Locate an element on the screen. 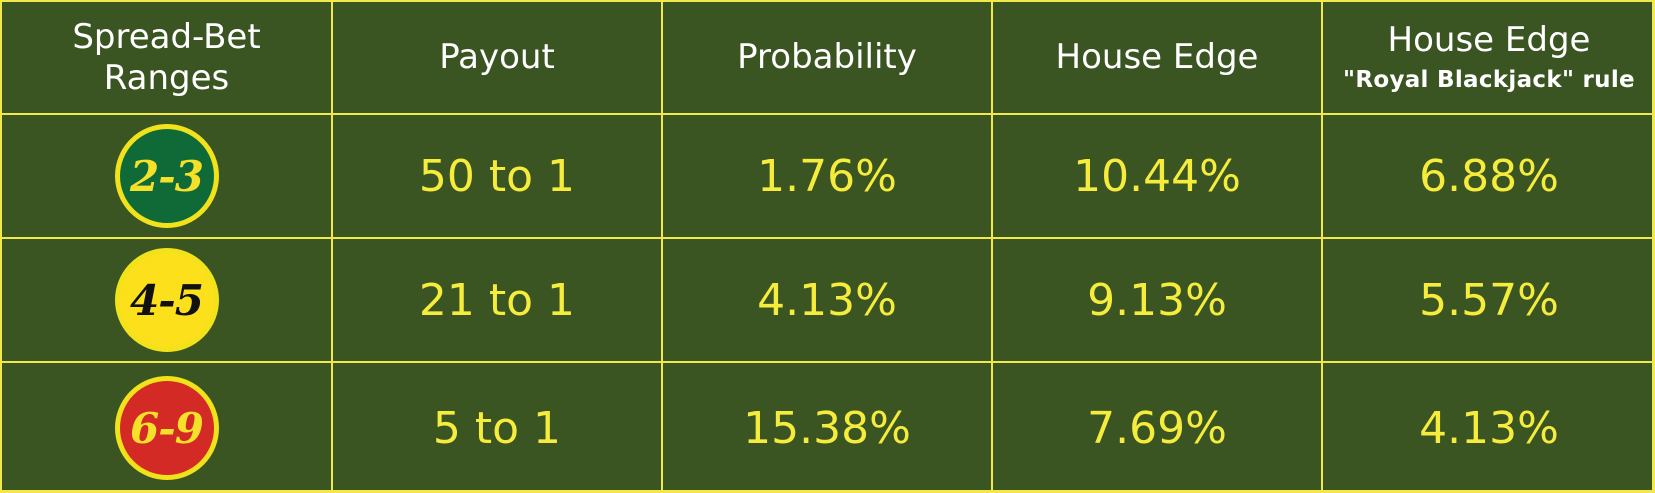  probability-cell: 4.13% is located at coordinates (826, 299).